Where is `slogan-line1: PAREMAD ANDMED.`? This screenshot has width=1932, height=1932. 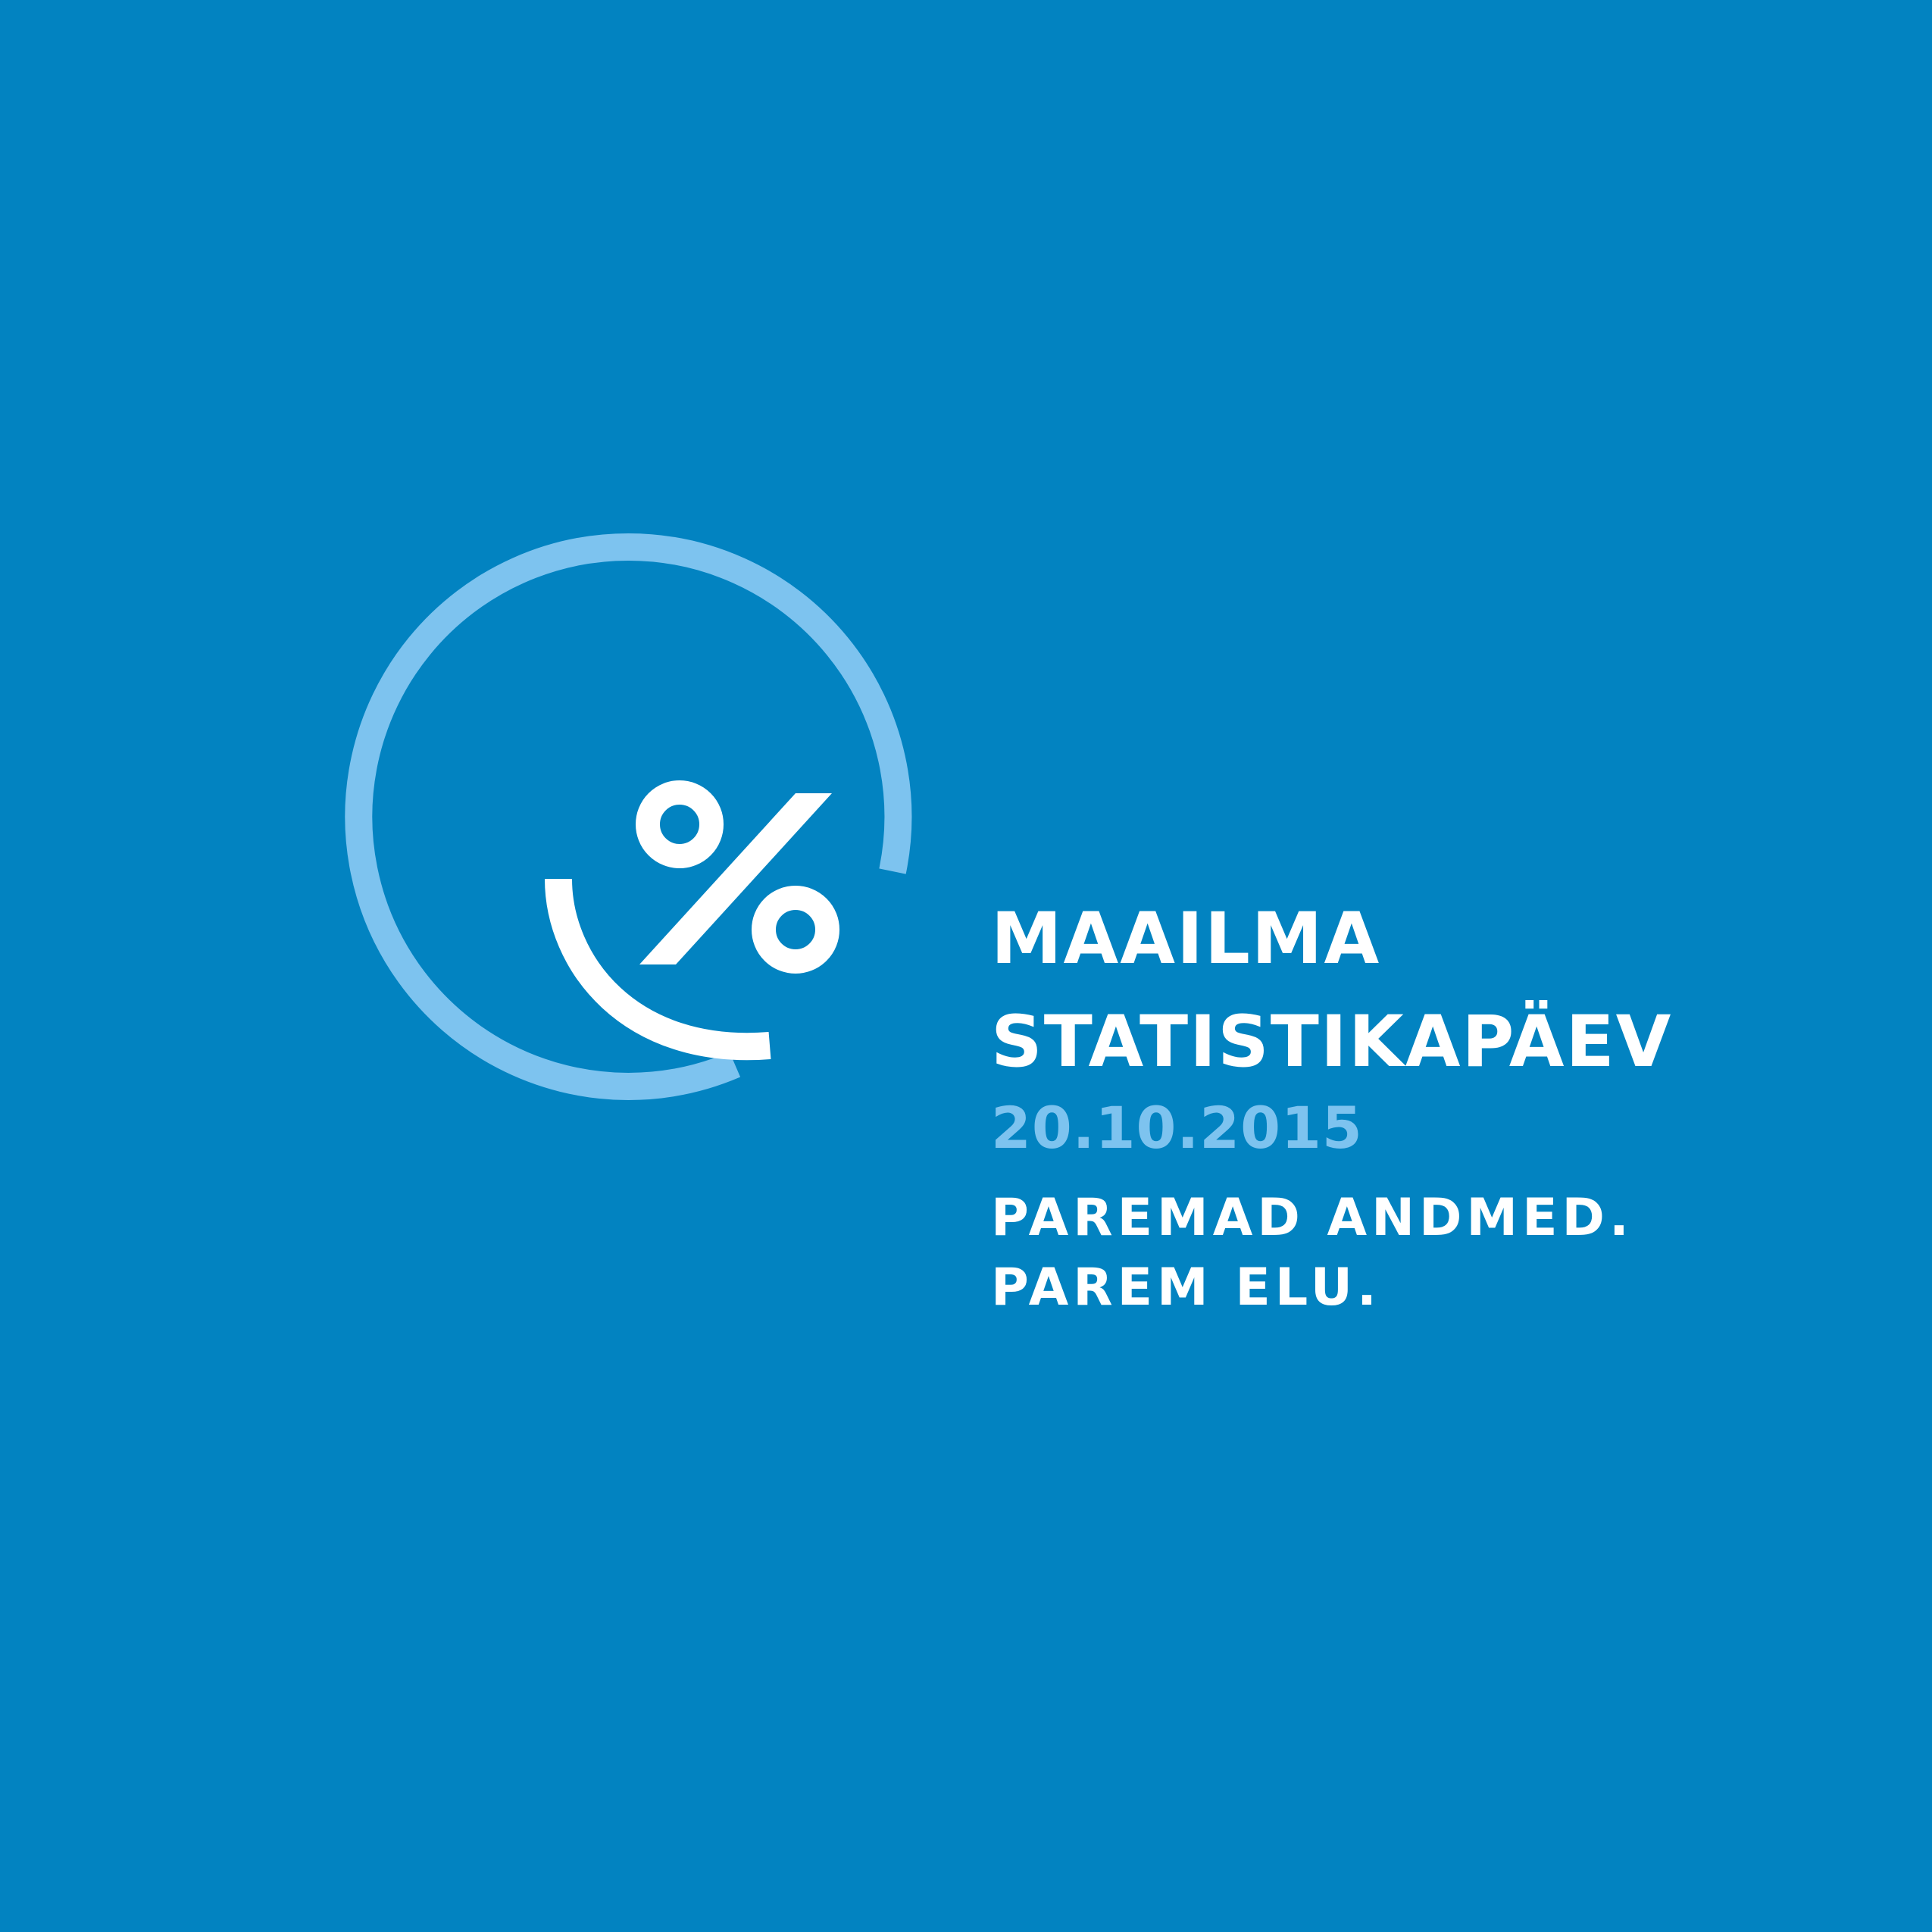
slogan-line1: PAREMAD ANDMED. is located at coordinates (1312, 1218).